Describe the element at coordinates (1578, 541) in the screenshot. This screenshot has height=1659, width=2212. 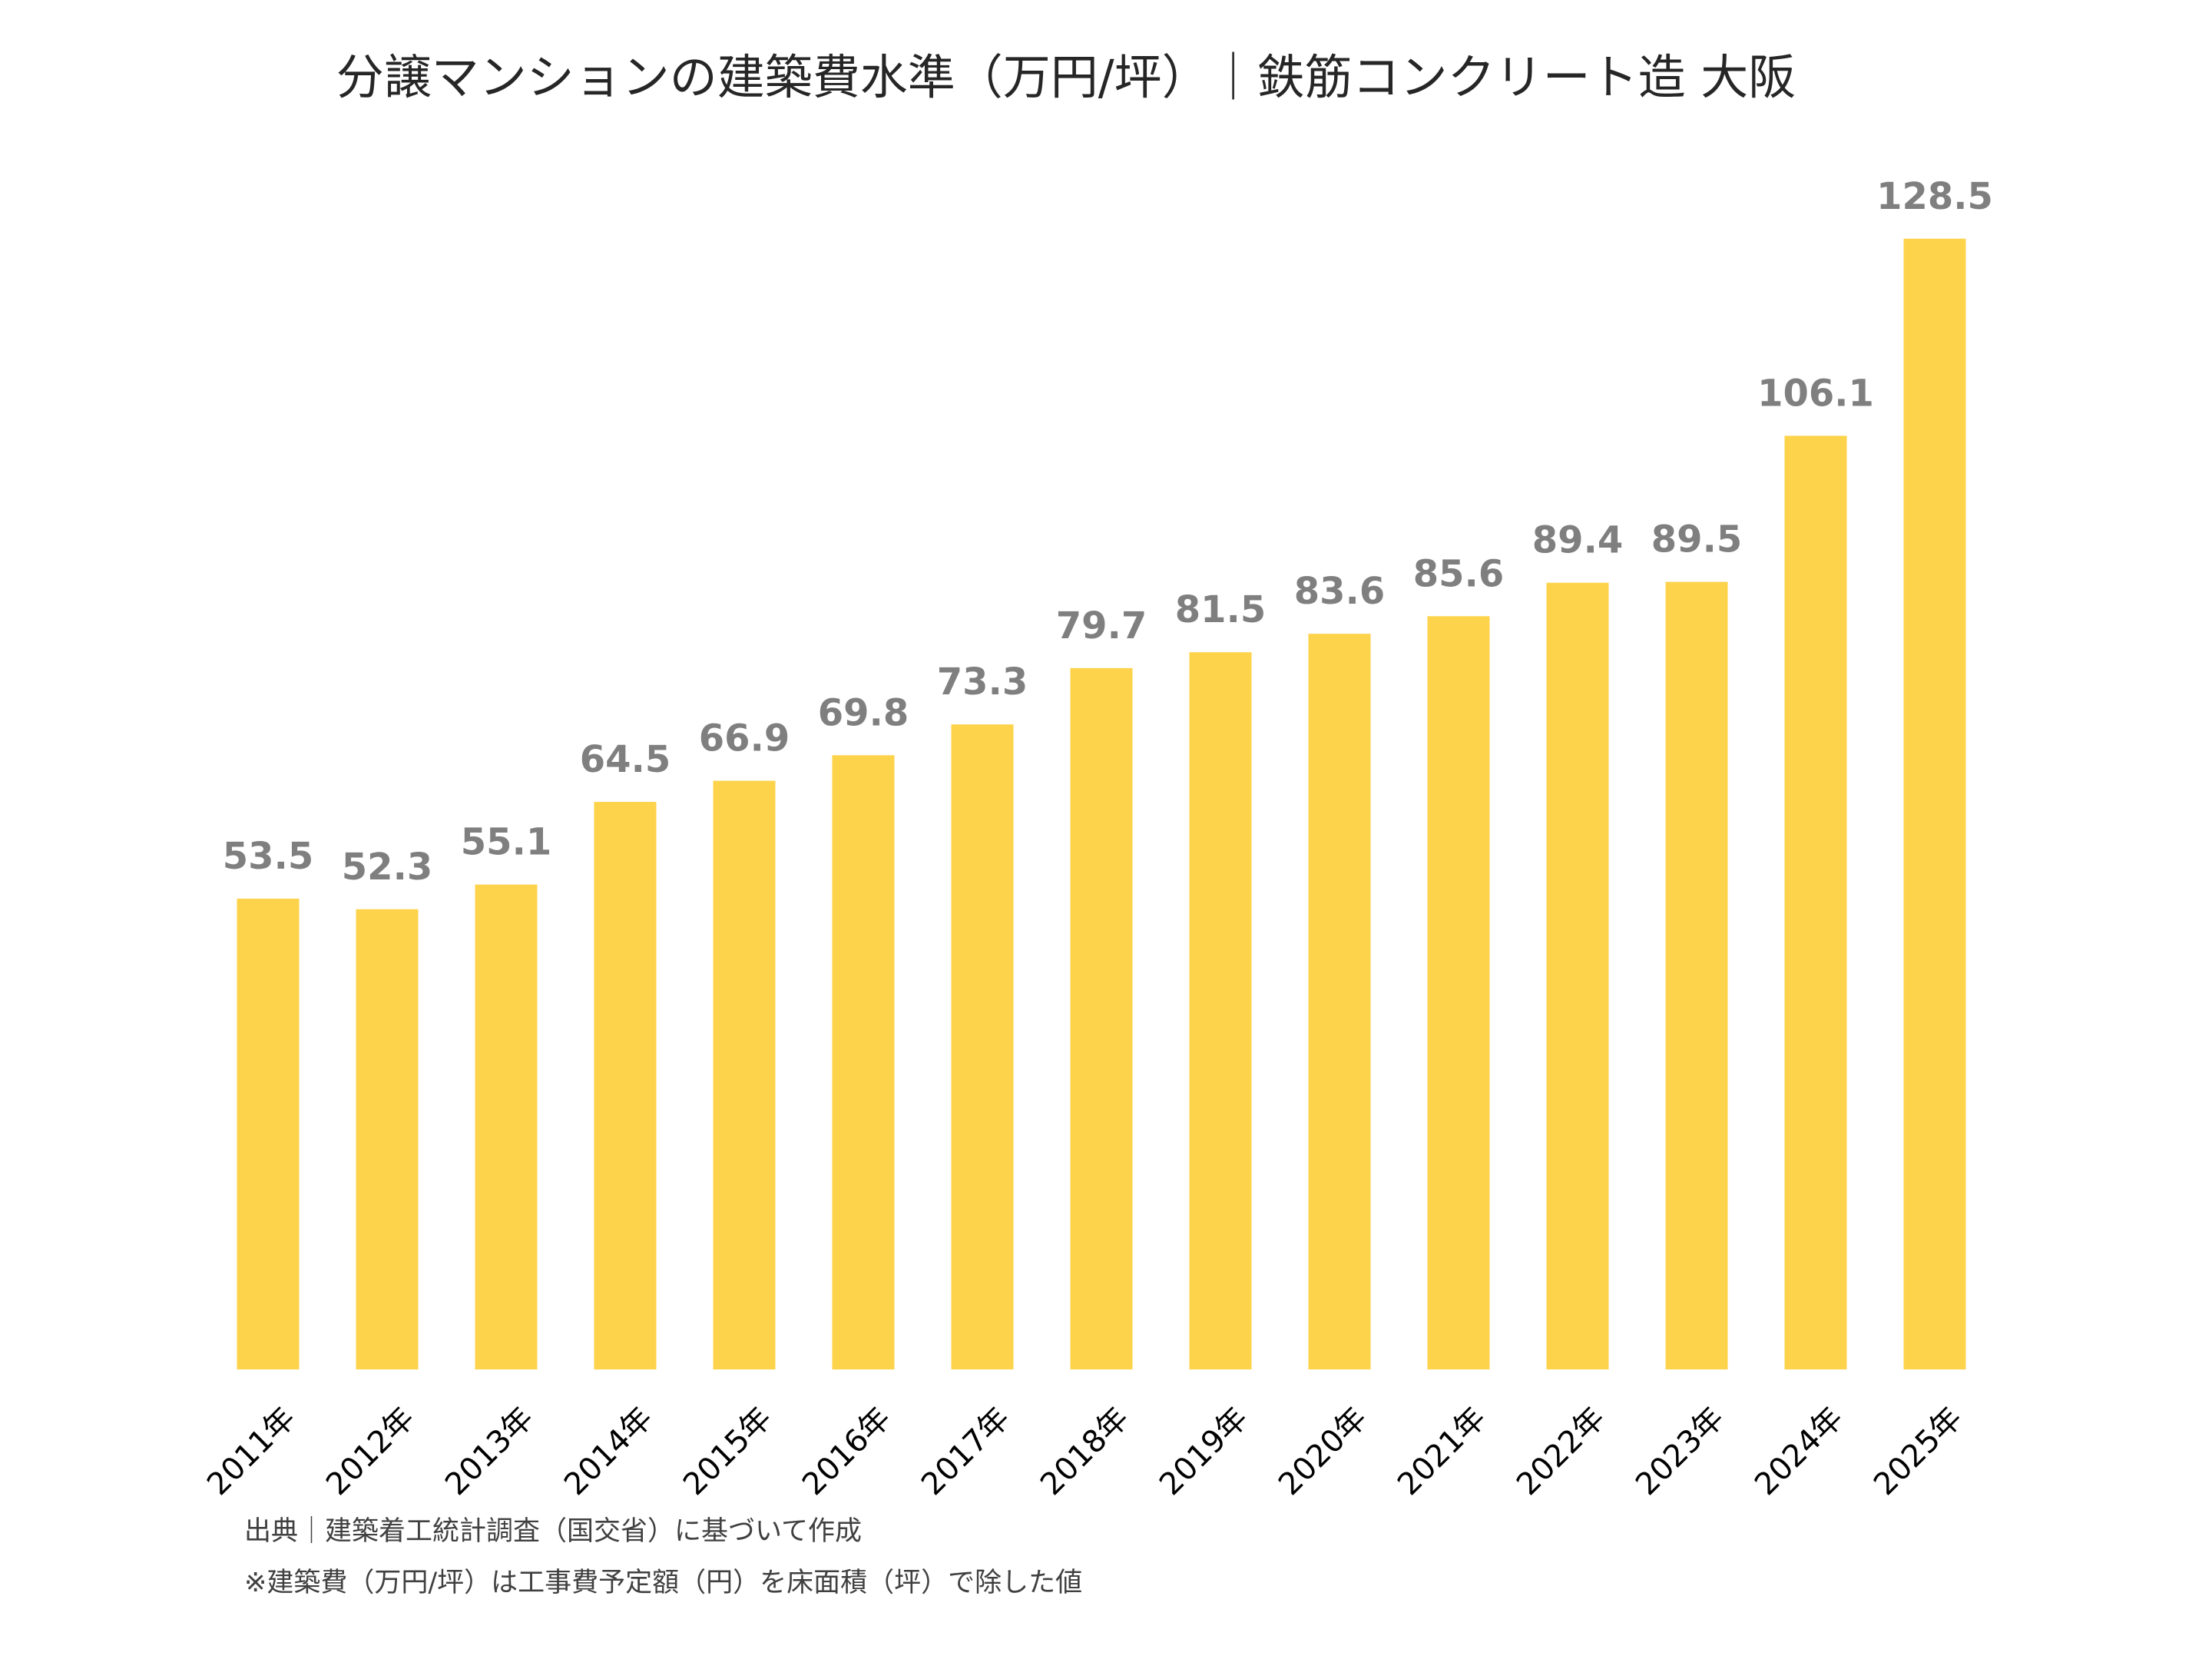
I see `value-label: 89.4` at that location.